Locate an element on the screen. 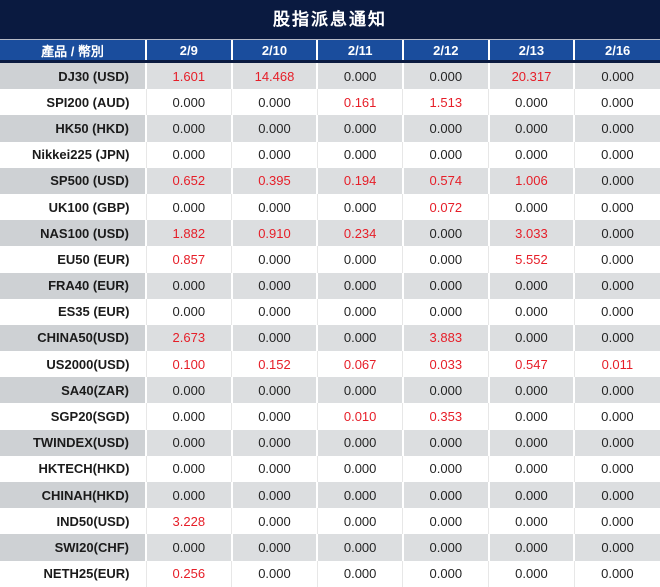 The height and width of the screenshot is (587, 660). value-cell: 0.256 is located at coordinates (188, 573).